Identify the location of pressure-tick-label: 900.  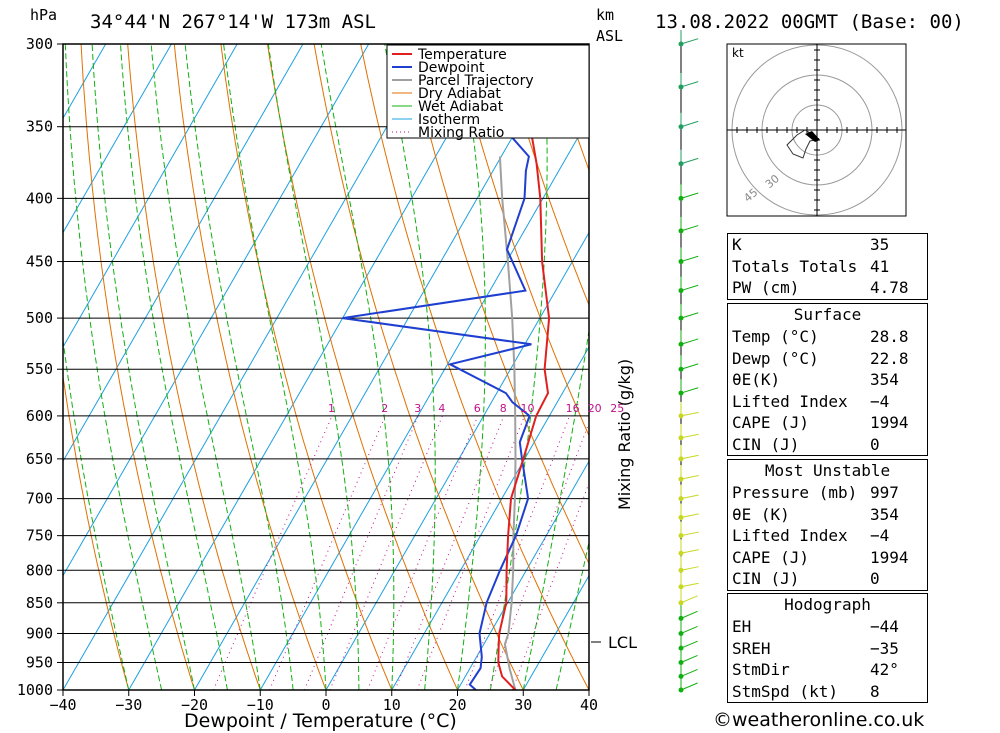
(39, 633).